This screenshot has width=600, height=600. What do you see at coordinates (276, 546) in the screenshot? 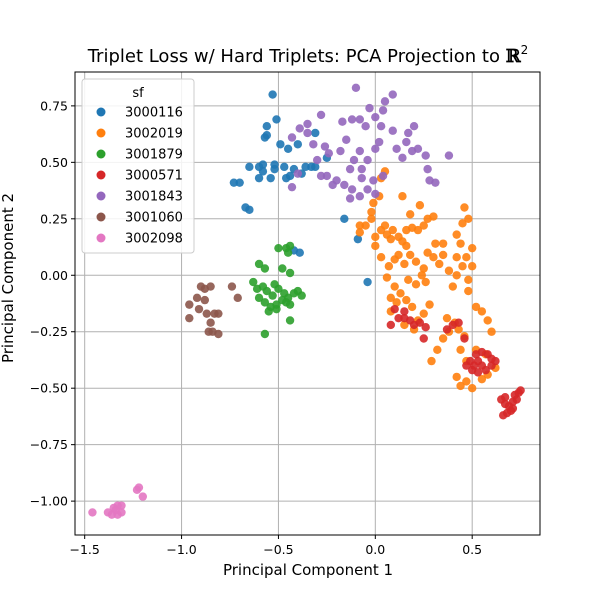
I see `x-axis-ticks: −1.5 −1.0 −0.5 0.0 0.5` at bounding box center [276, 546].